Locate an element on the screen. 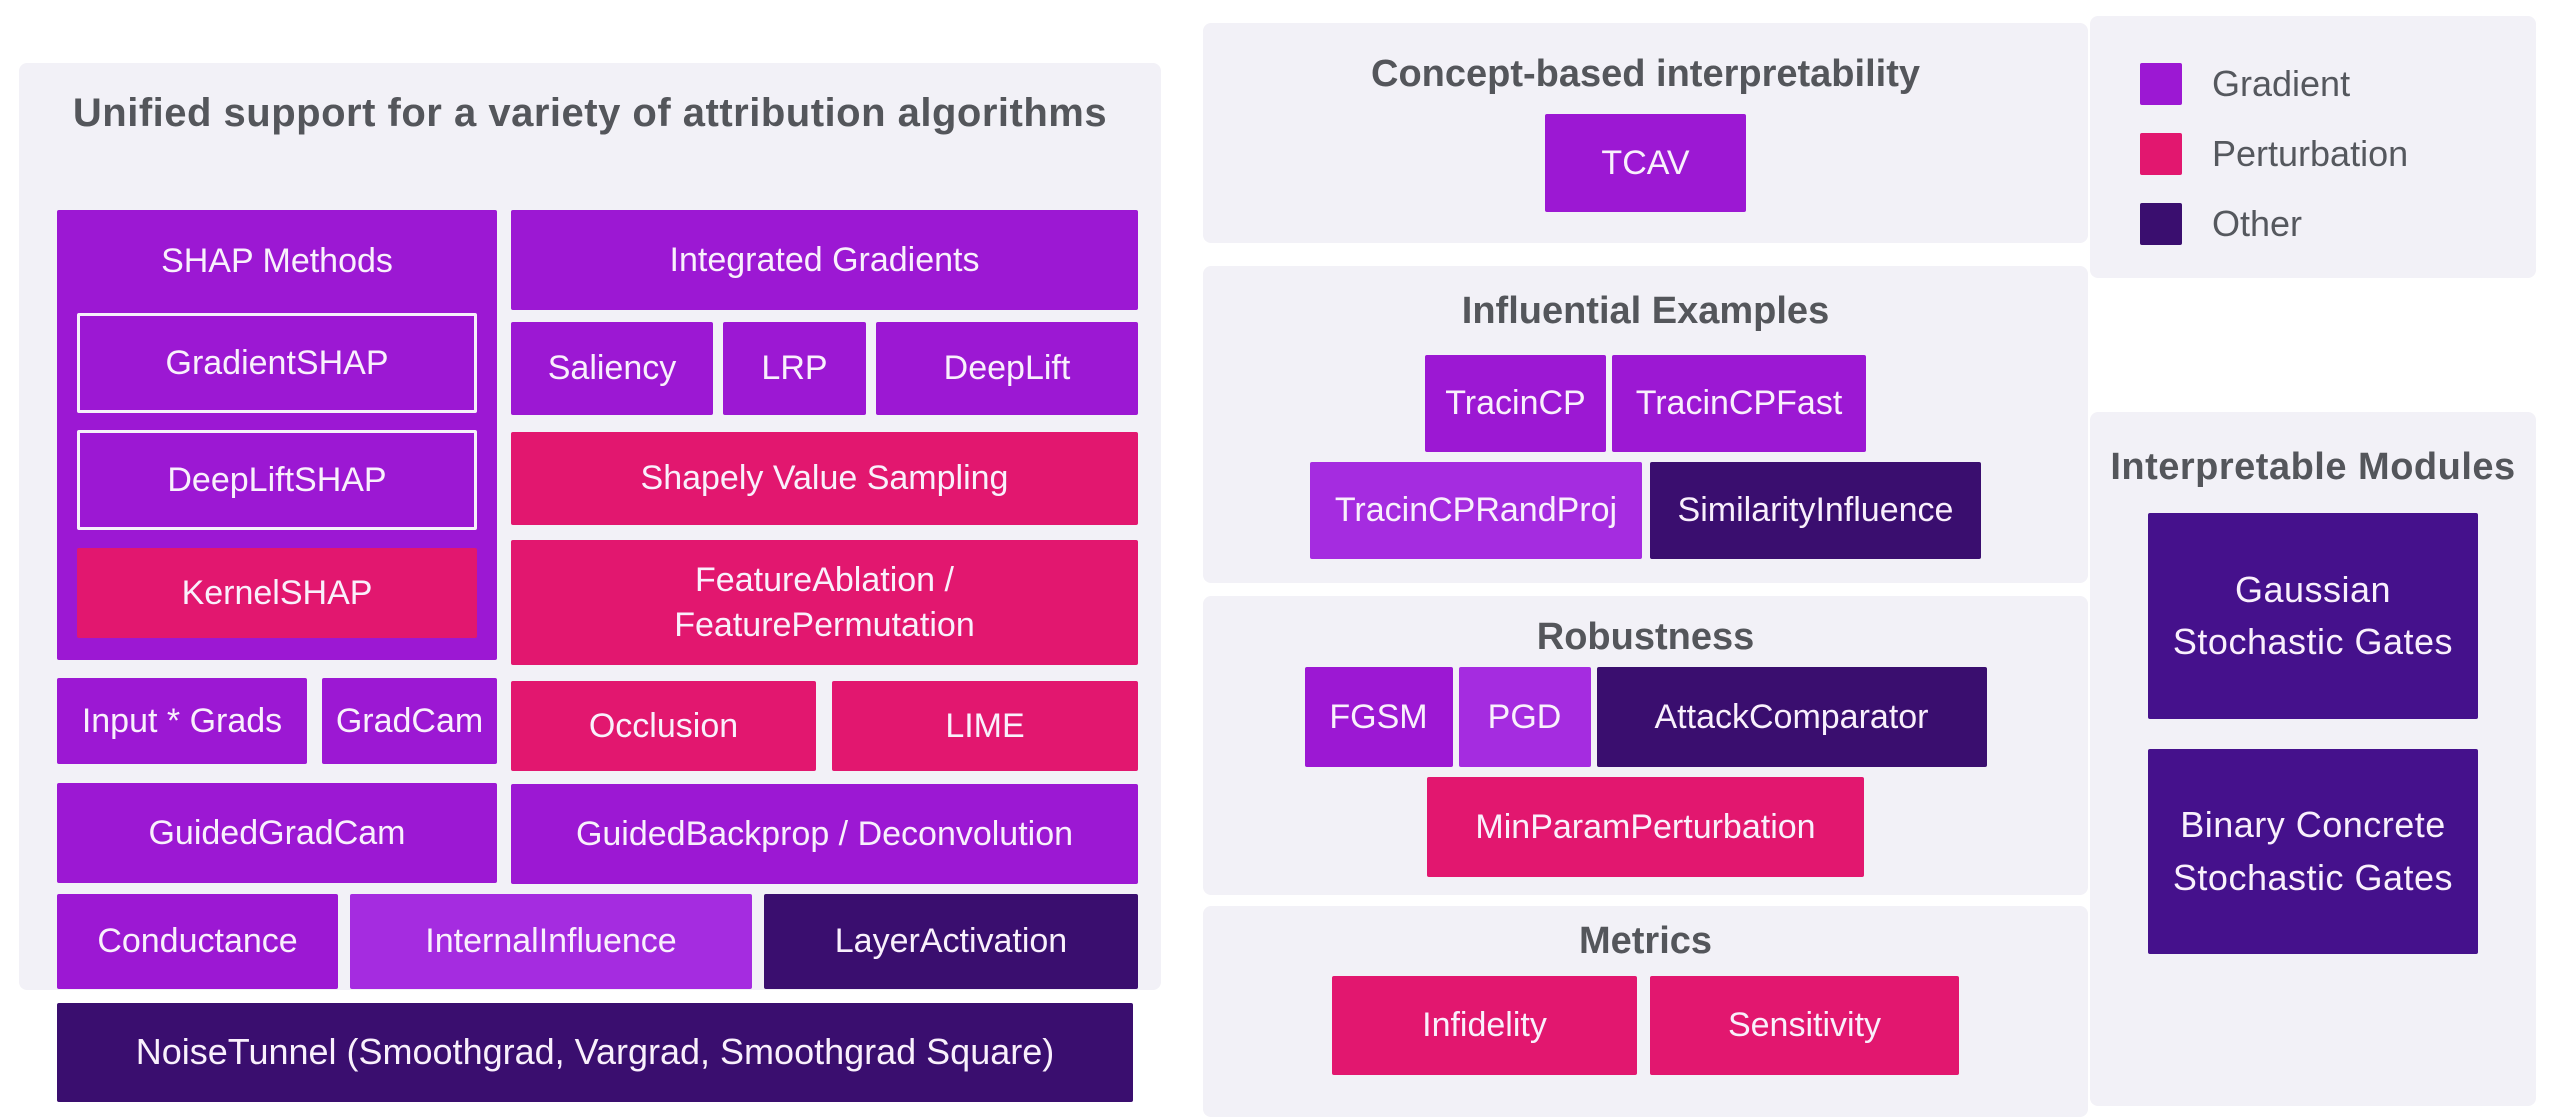 The image size is (2560, 1120). box-infidelity: Infidelity is located at coordinates (1484, 1025).